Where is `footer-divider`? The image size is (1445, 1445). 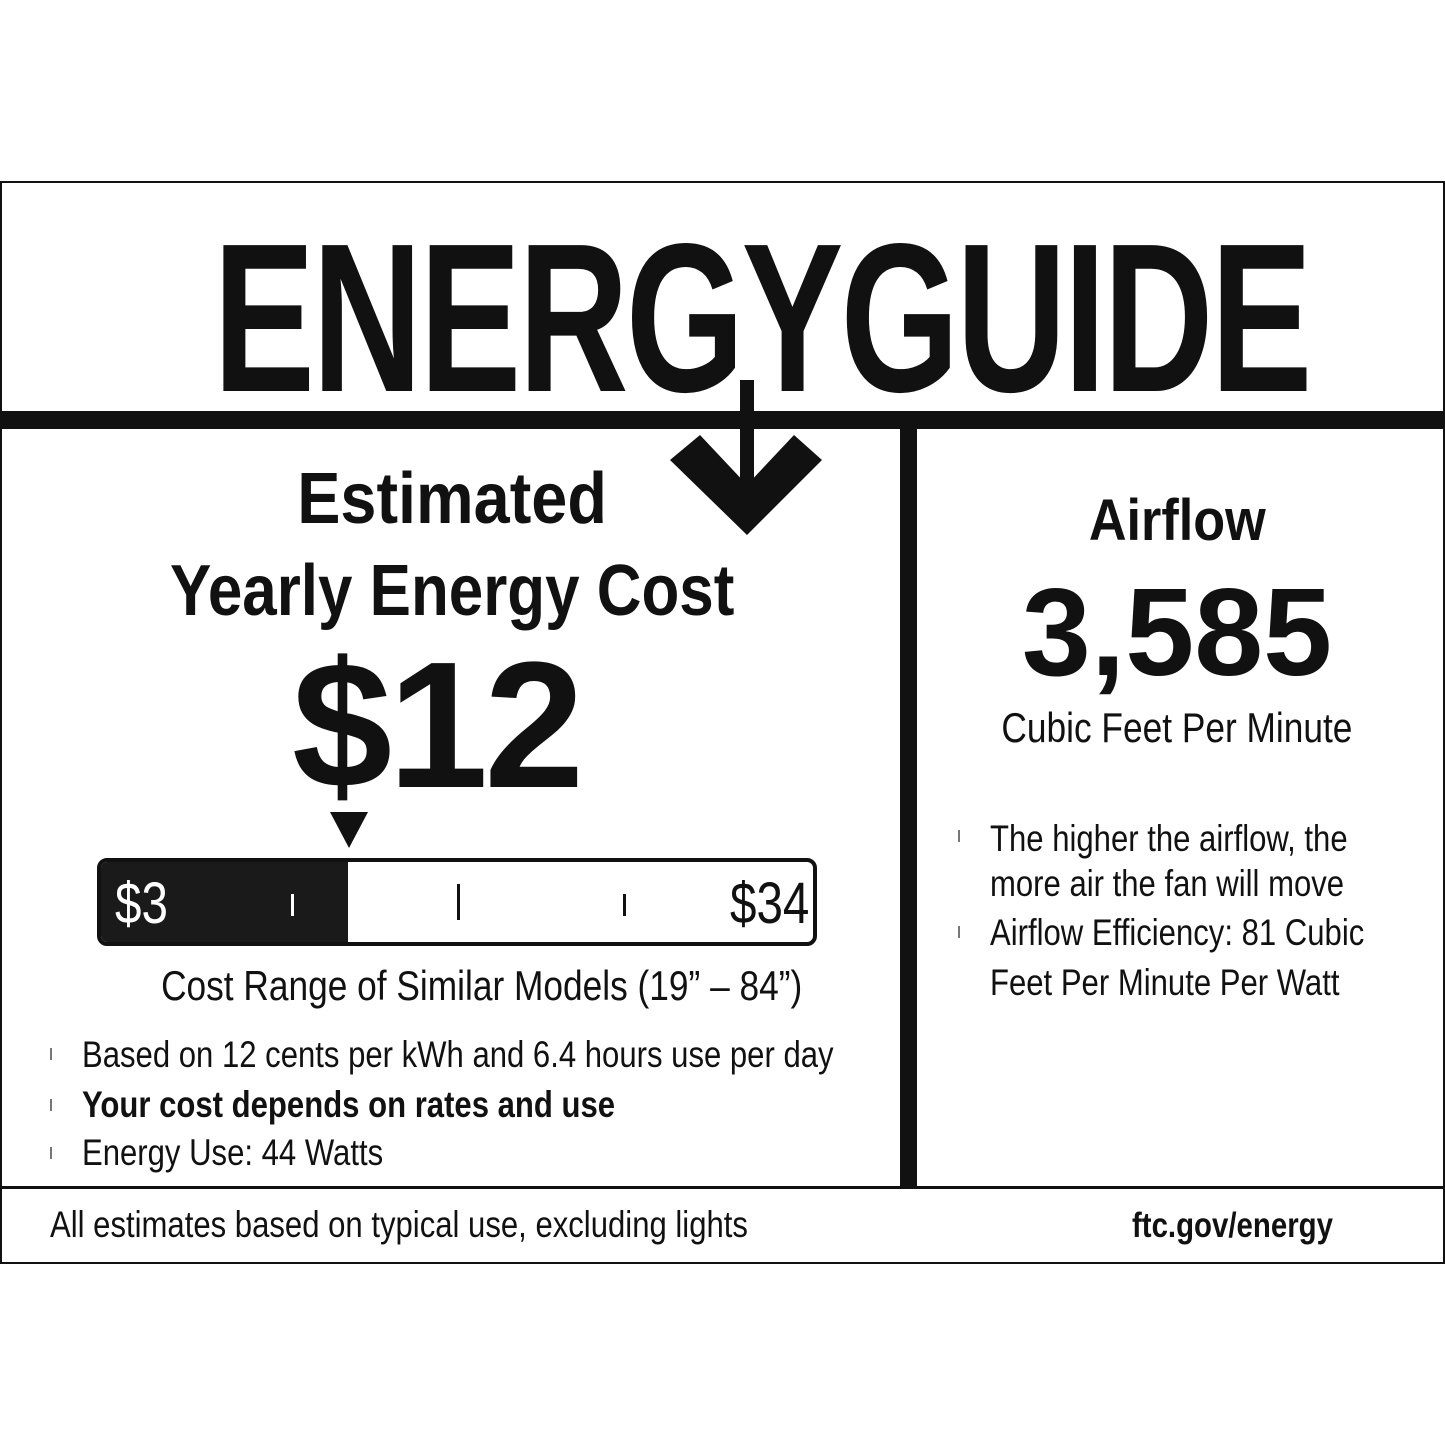 footer-divider is located at coordinates (722, 1187).